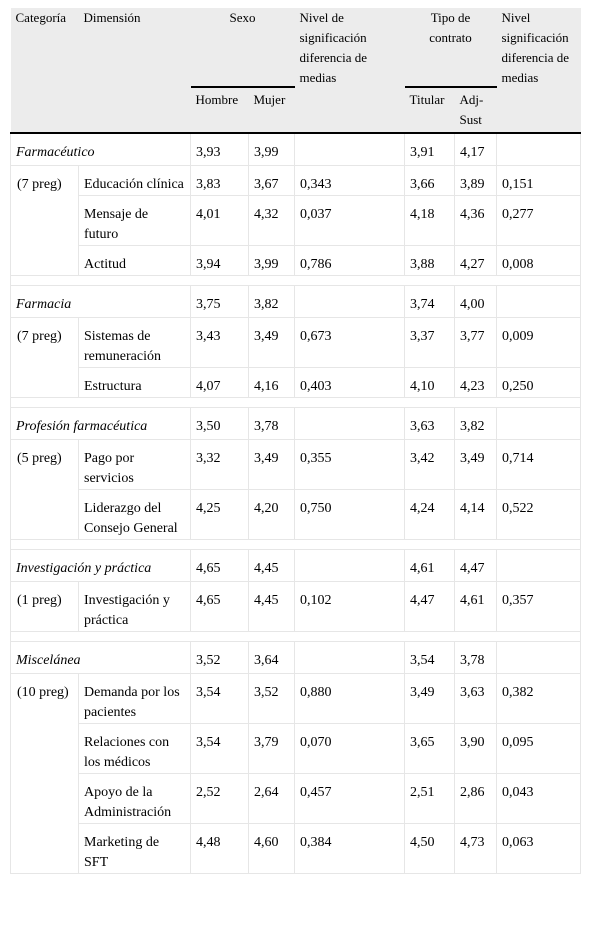 Image resolution: width=590 pixels, height=926 pixels. I want to click on dimension-name: Investigación y práctica, so click(134, 606).